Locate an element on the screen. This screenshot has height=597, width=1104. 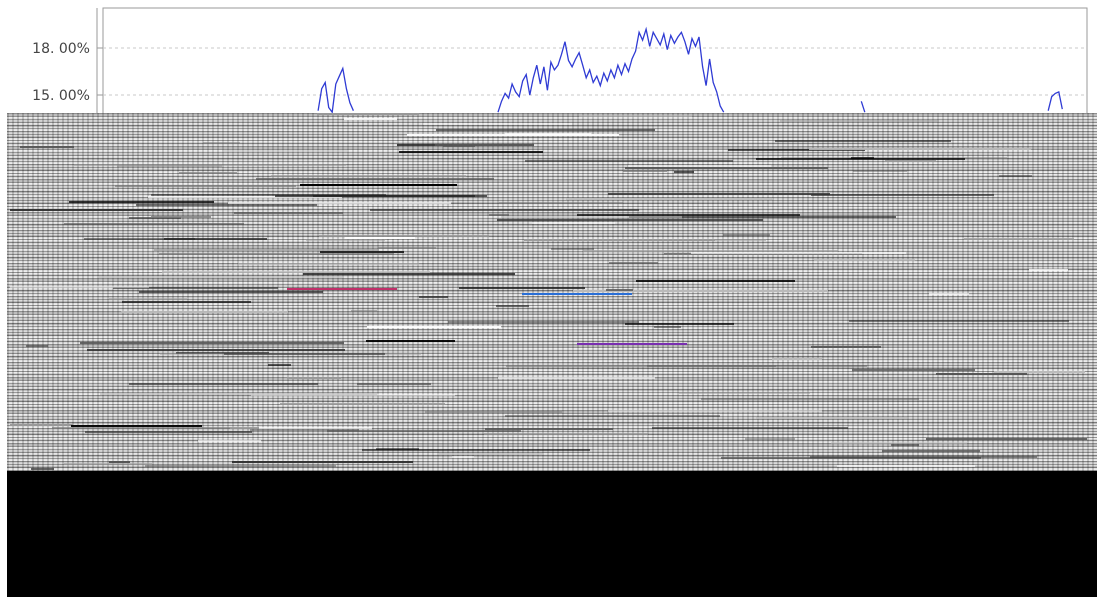
series-layer is located at coordinates (690, 70).